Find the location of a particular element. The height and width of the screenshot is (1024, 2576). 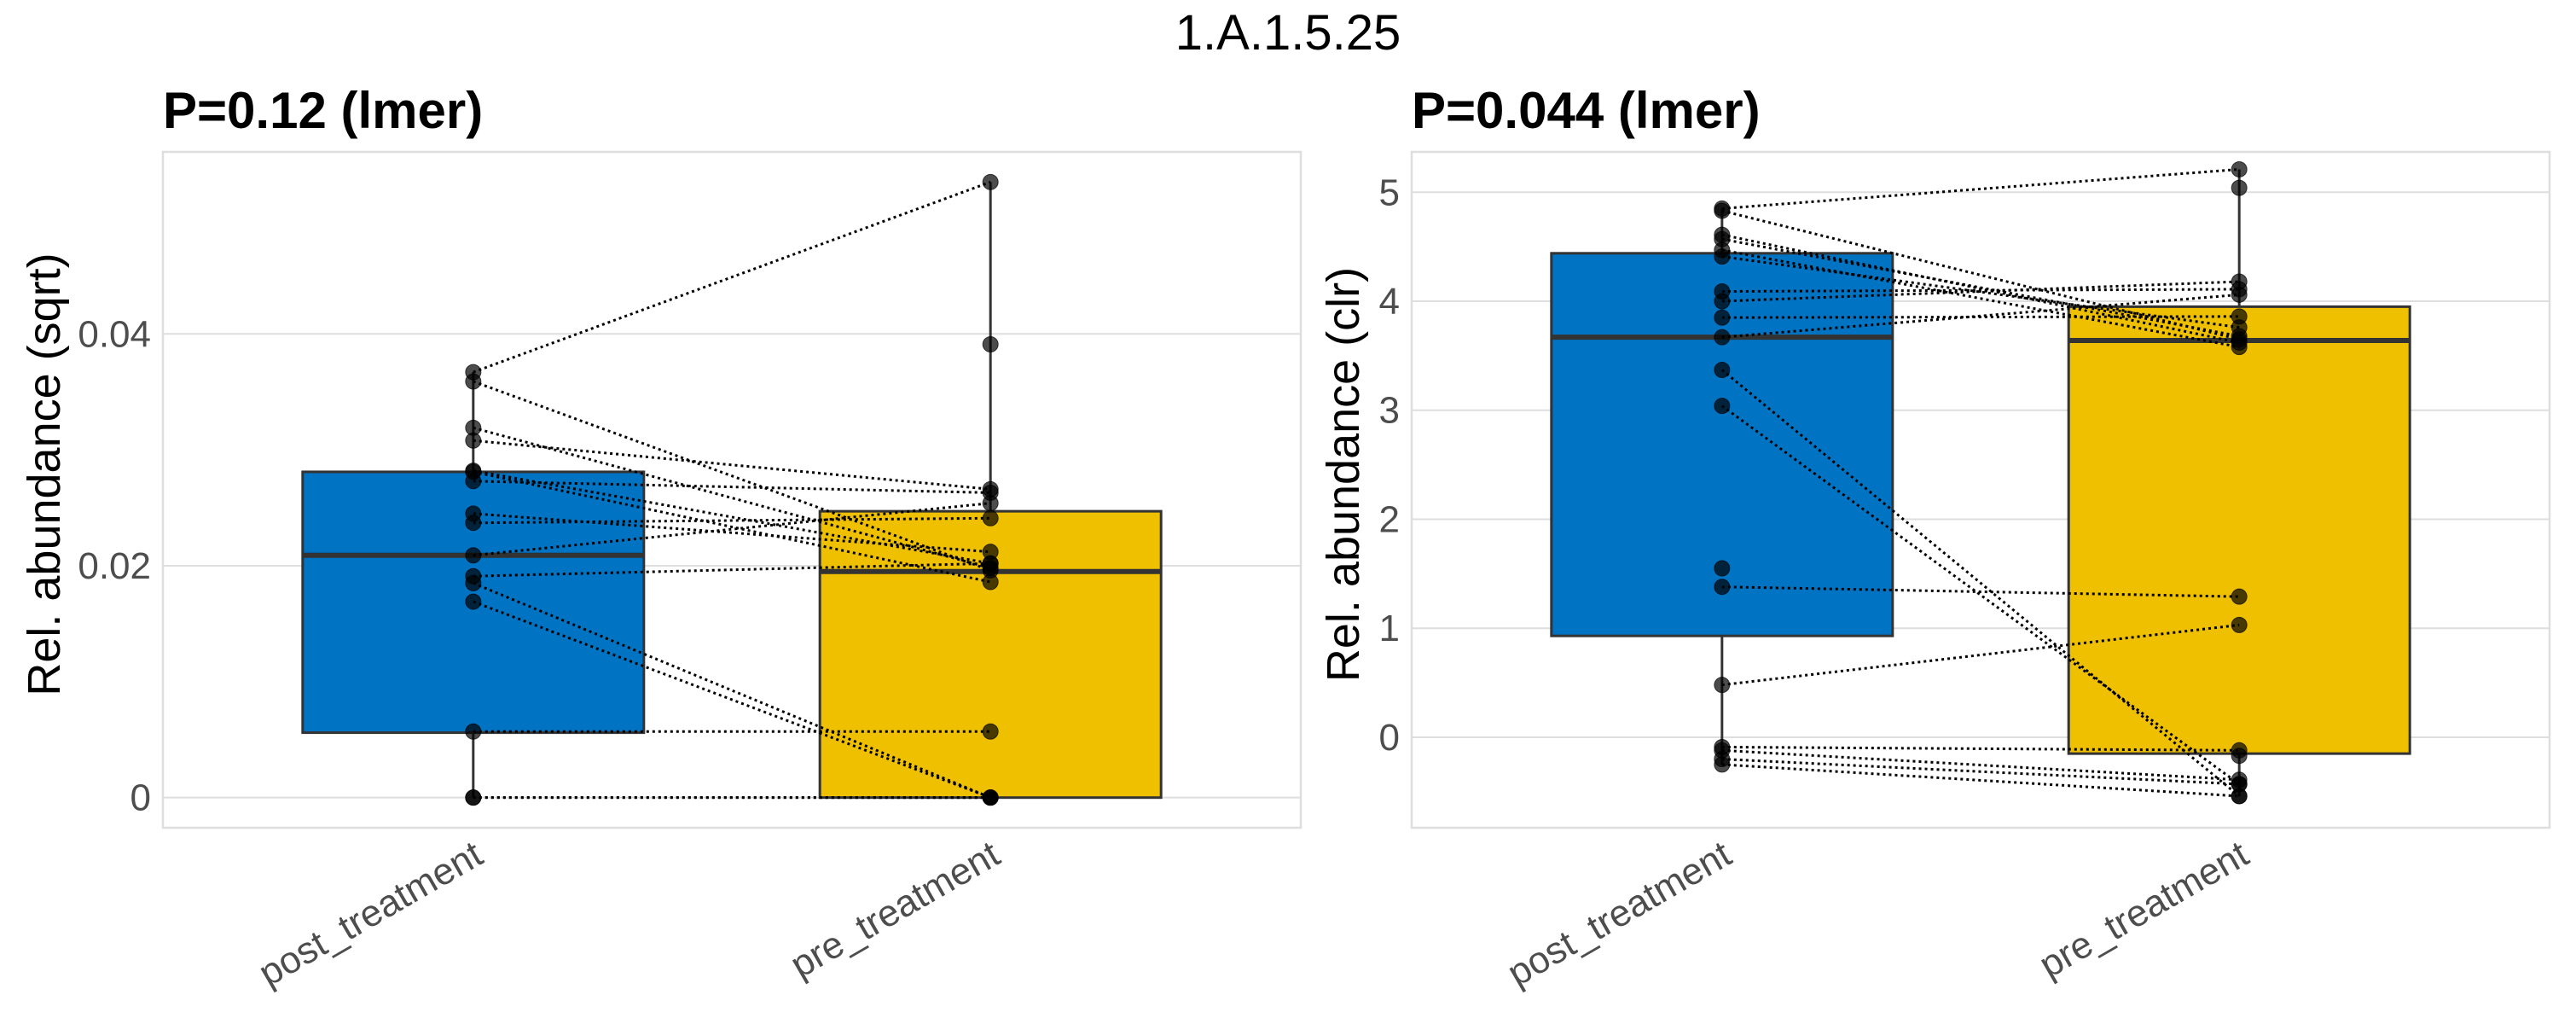

y-tick-label: 0.02 is located at coordinates (114, 566).